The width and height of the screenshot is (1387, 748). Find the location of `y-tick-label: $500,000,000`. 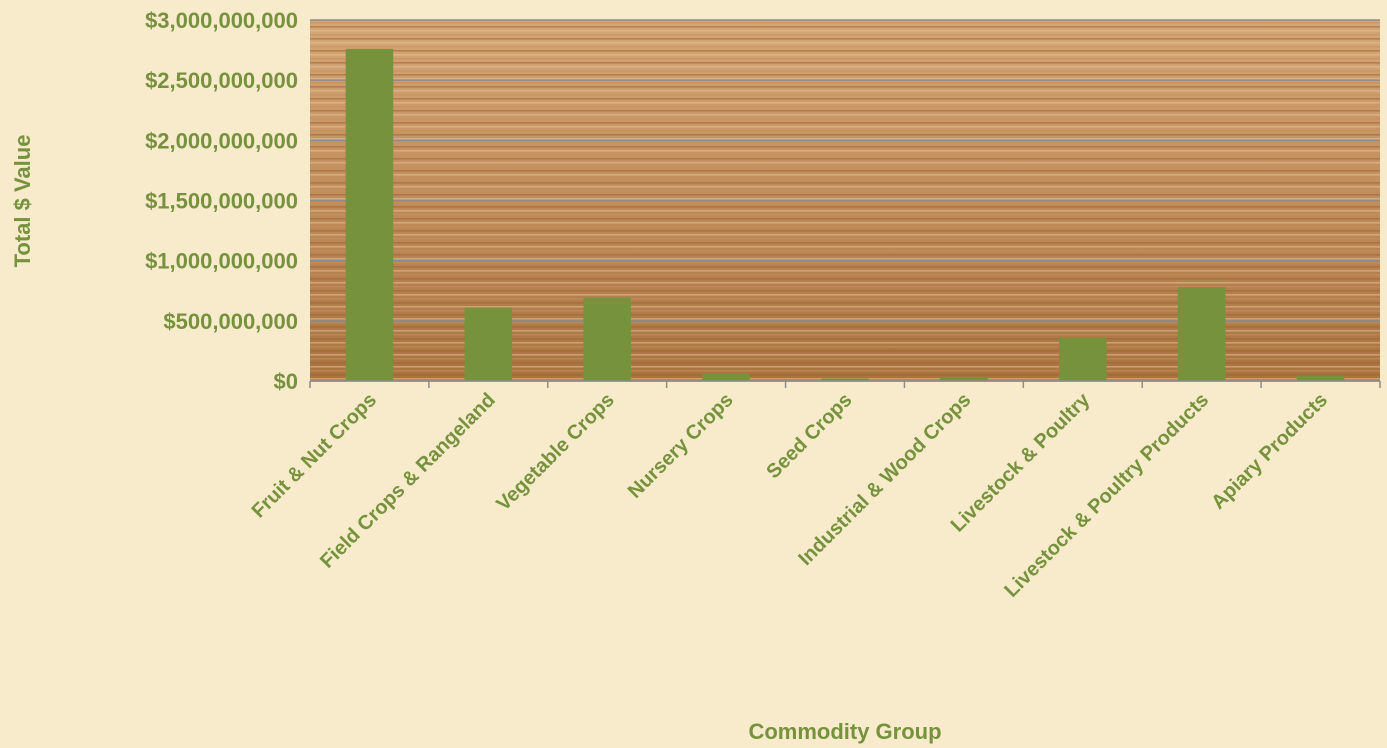

y-tick-label: $500,000,000 is located at coordinates (230, 321).